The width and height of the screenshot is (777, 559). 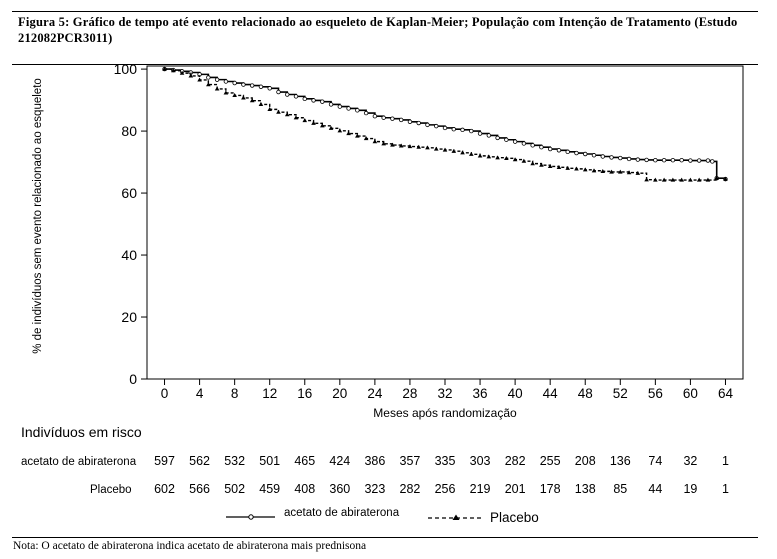 I want to click on risk-value-abiraterona-2: 532, so click(x=234, y=461).